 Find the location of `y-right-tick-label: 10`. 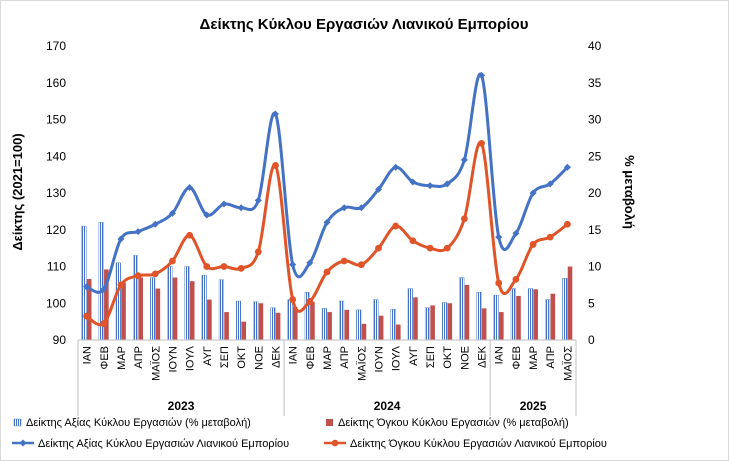

y-right-tick-label: 10 is located at coordinates (595, 267).